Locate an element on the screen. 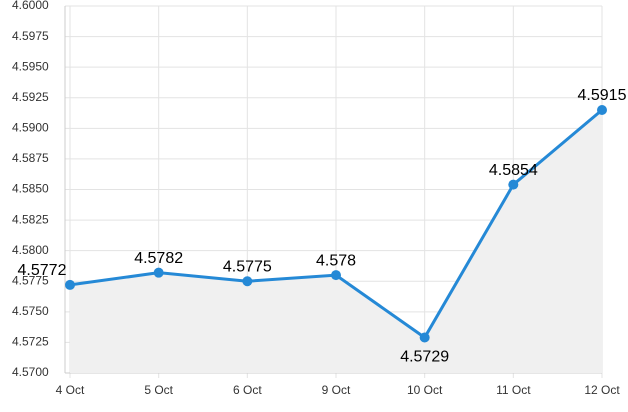  y-tick-label: 4.5900 is located at coordinates (30, 128).